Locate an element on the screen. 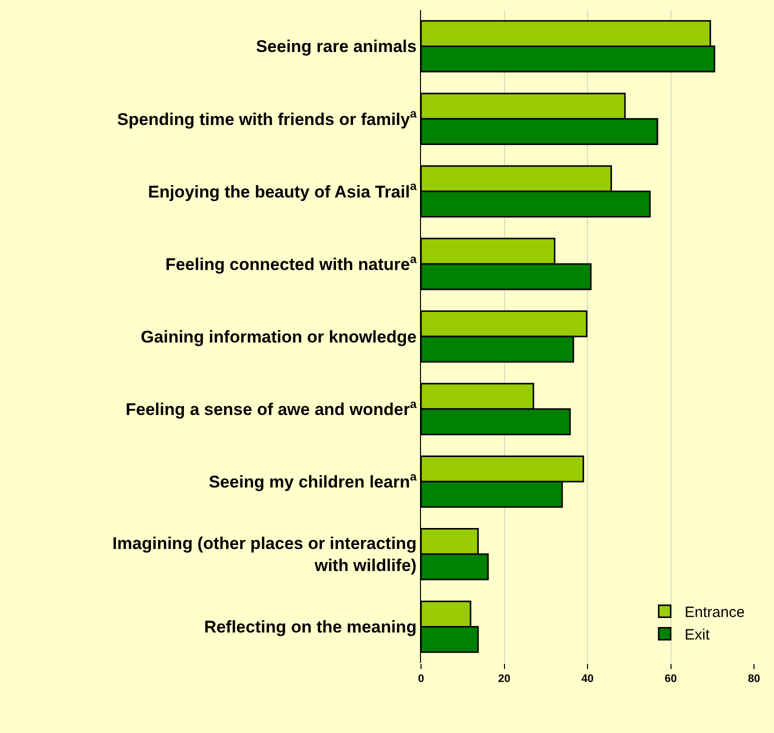 The height and width of the screenshot is (733, 774). x-tick-label: 60 is located at coordinates (670, 679).